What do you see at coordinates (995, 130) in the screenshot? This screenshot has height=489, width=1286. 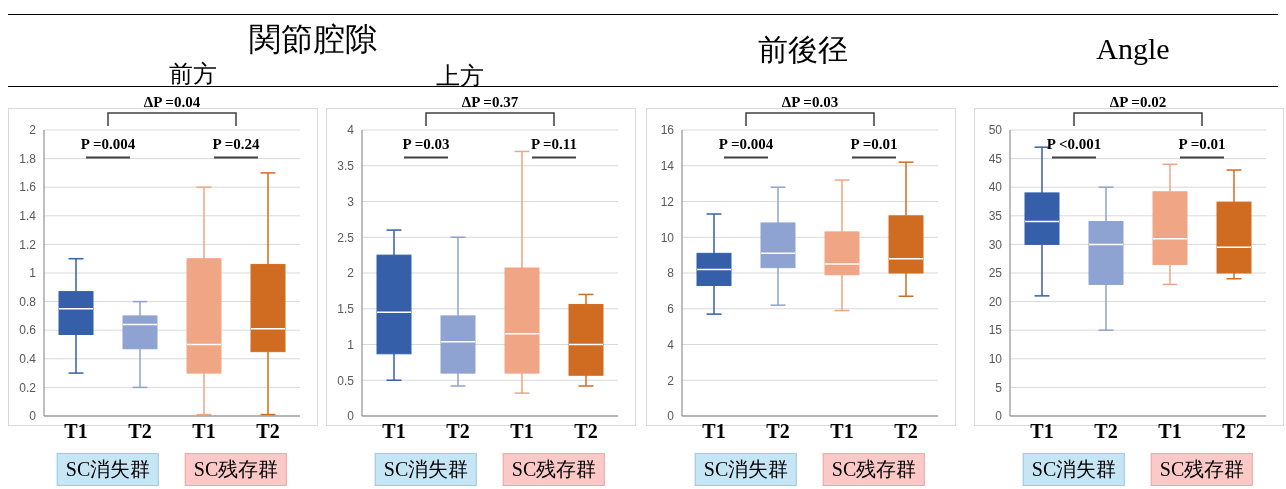 I see `y-tick-label: 50` at bounding box center [995, 130].